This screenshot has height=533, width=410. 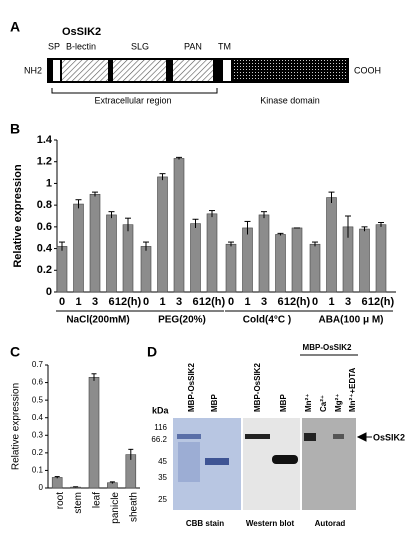 What do you see at coordinates (15, 352) in the screenshot?
I see `panel-letter: C` at bounding box center [15, 352].